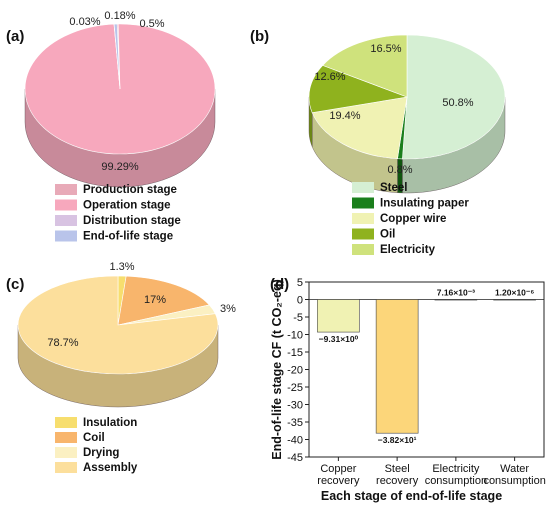  What do you see at coordinates (298, 318) in the screenshot?
I see `y-tick-label: -5` at bounding box center [298, 318].